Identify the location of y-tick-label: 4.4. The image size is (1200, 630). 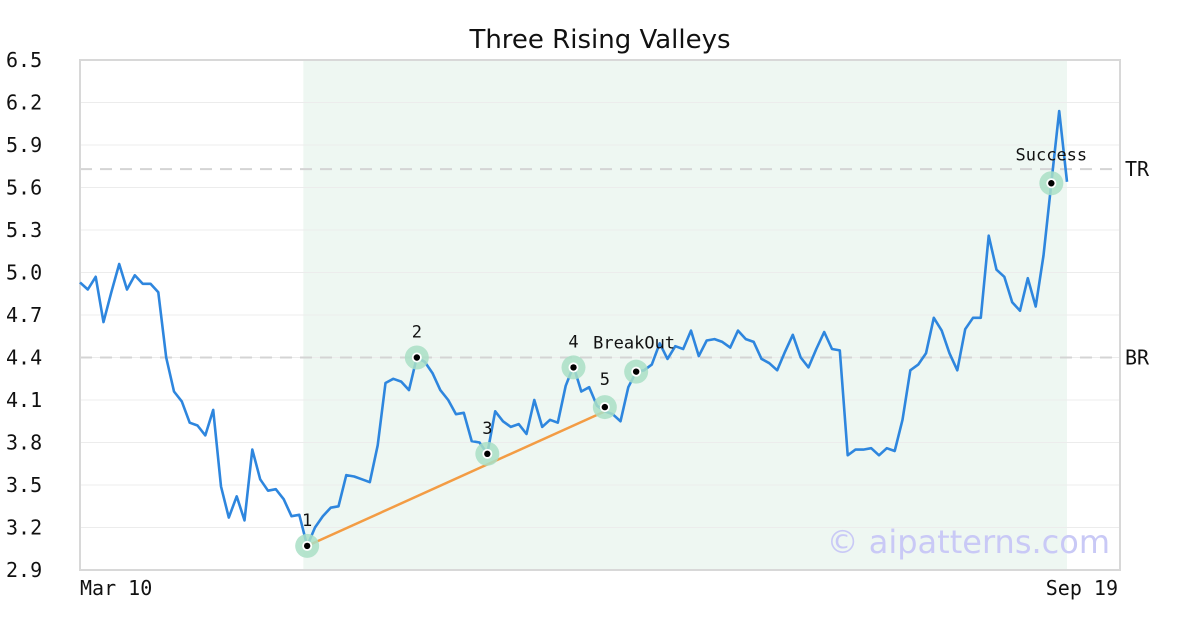
(24, 358).